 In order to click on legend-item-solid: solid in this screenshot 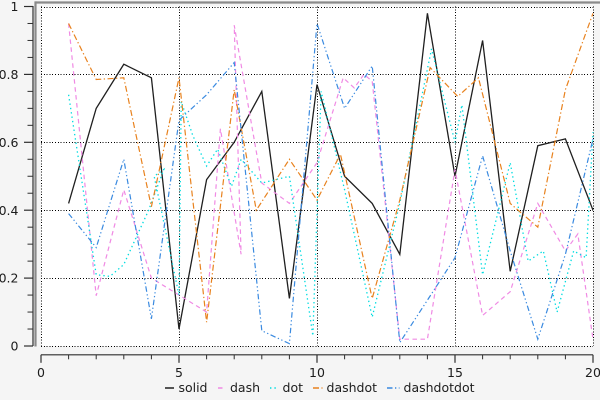, I will do `click(186, 387)`.